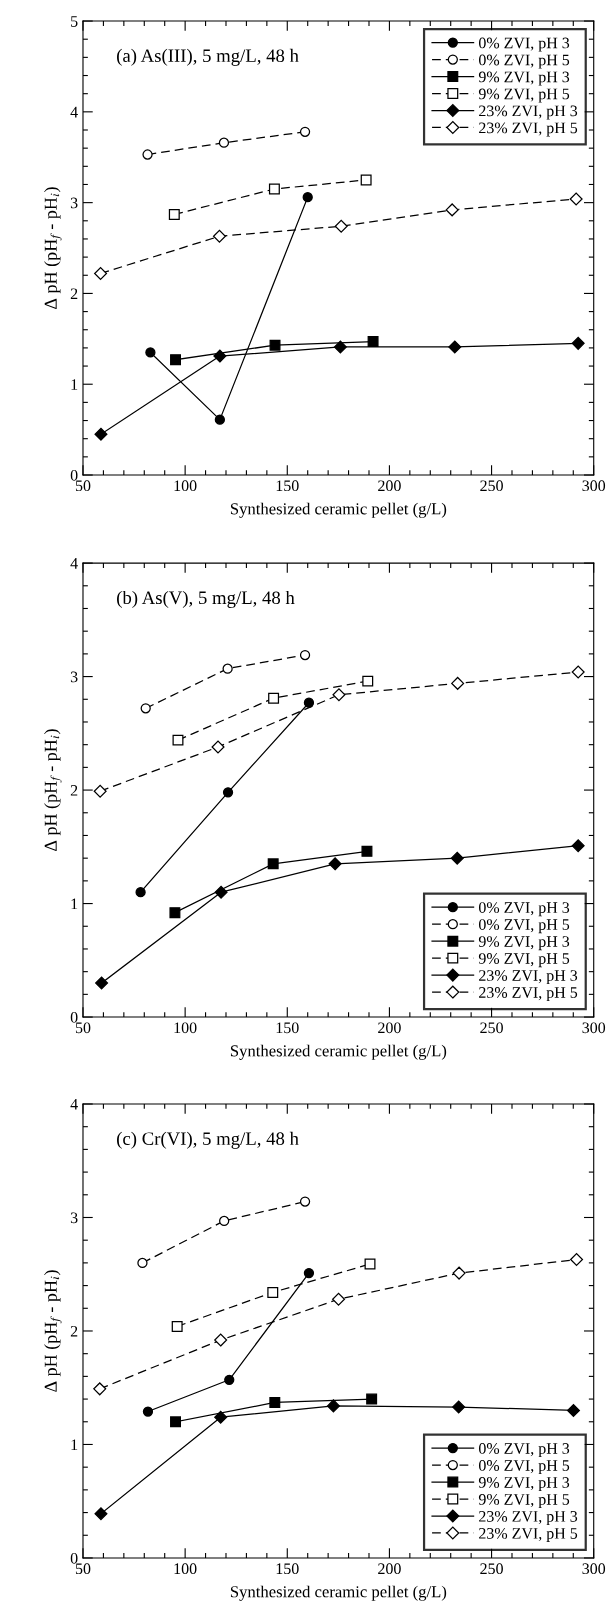 The height and width of the screenshot is (1619, 608). What do you see at coordinates (206, 599) in the screenshot?
I see `text: (b) As(V), 5 mg/L, 48 h` at bounding box center [206, 599].